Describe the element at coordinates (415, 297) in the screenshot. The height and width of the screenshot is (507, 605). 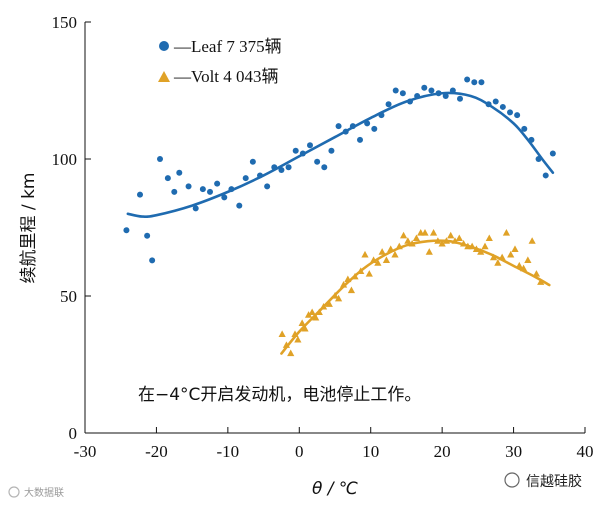
I see `trend-line` at that location.